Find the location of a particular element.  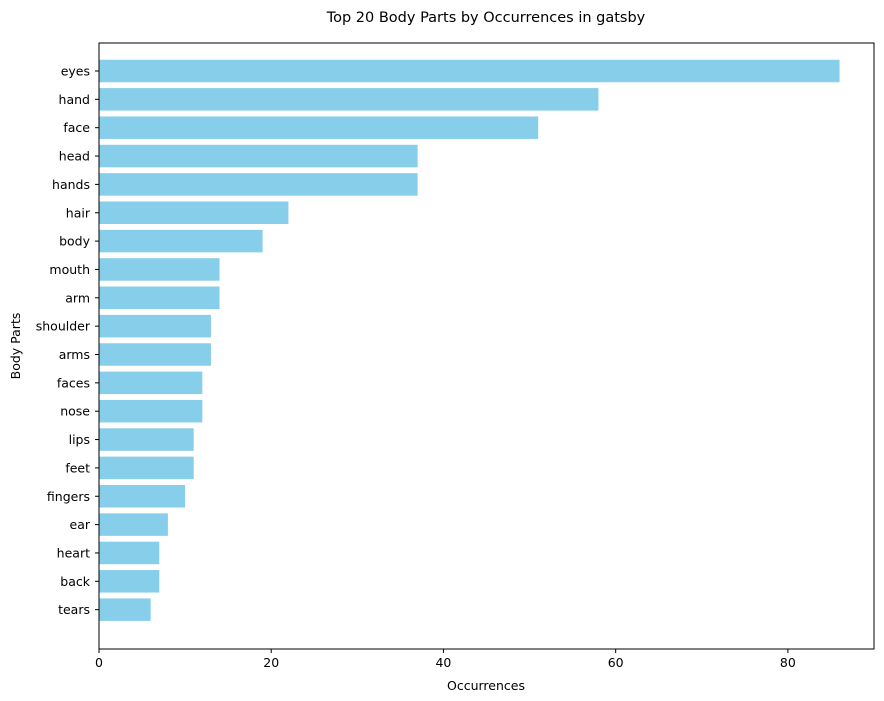

y-tick-label-arms: arms is located at coordinates (74, 354).